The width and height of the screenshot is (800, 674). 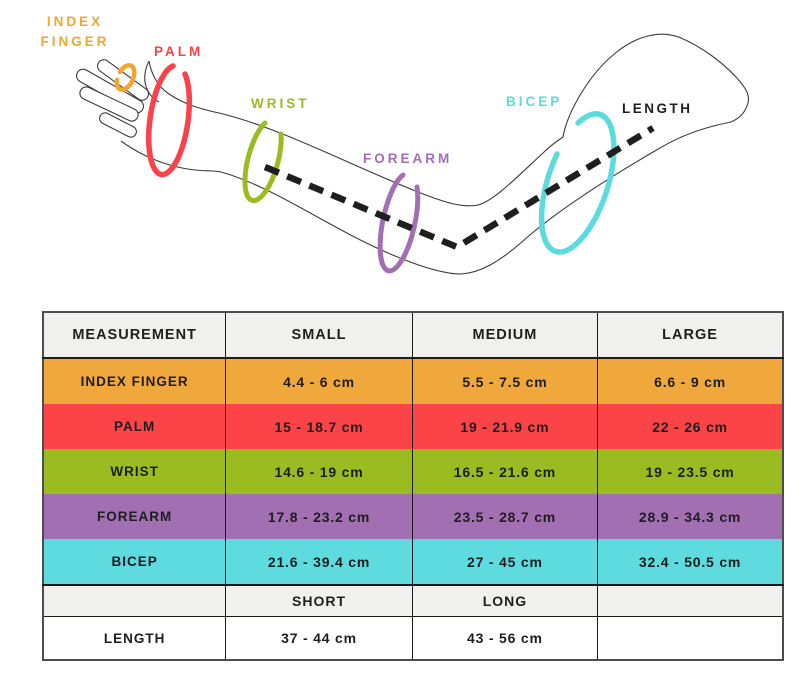 I want to click on forearm-ring, so click(x=399, y=223).